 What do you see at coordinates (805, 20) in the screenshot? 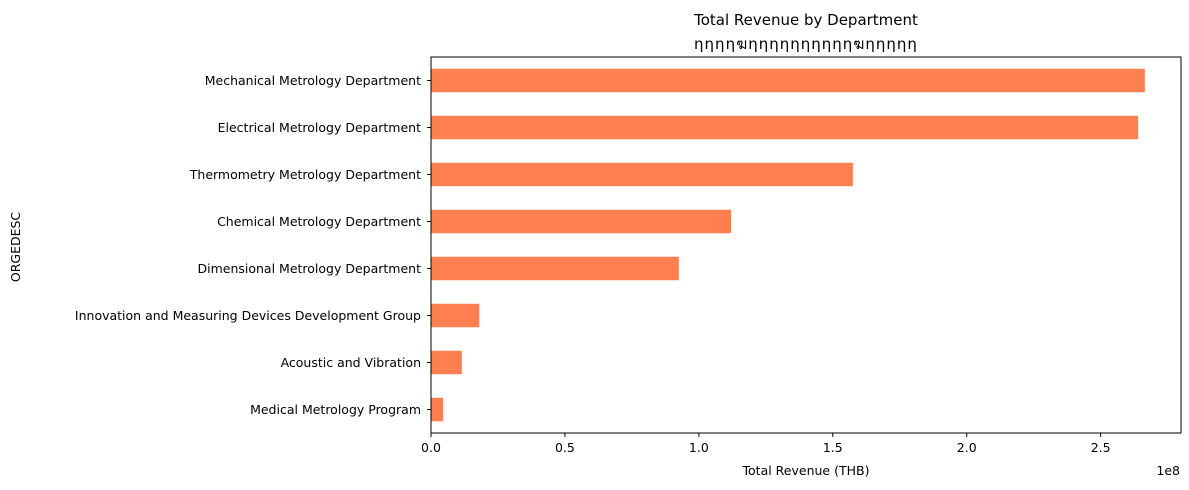
I see `chart-title: Total Revenue by Department` at bounding box center [805, 20].